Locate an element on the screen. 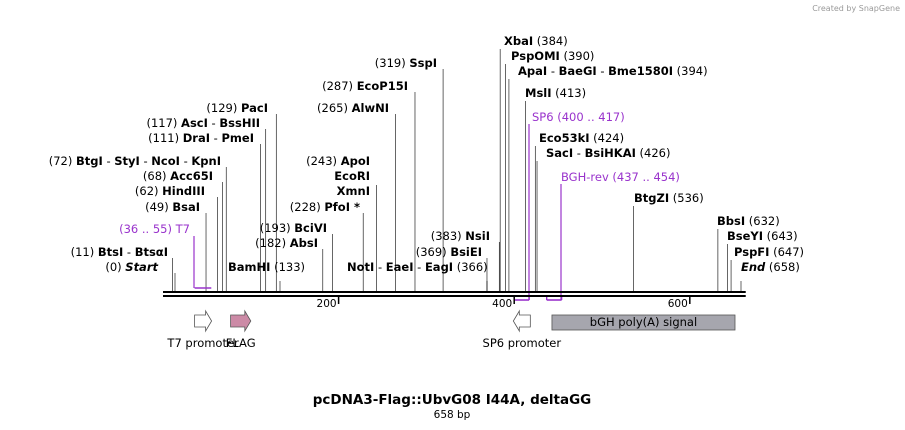  site-pfoi-label: (228) PfoI * is located at coordinates (325, 207).